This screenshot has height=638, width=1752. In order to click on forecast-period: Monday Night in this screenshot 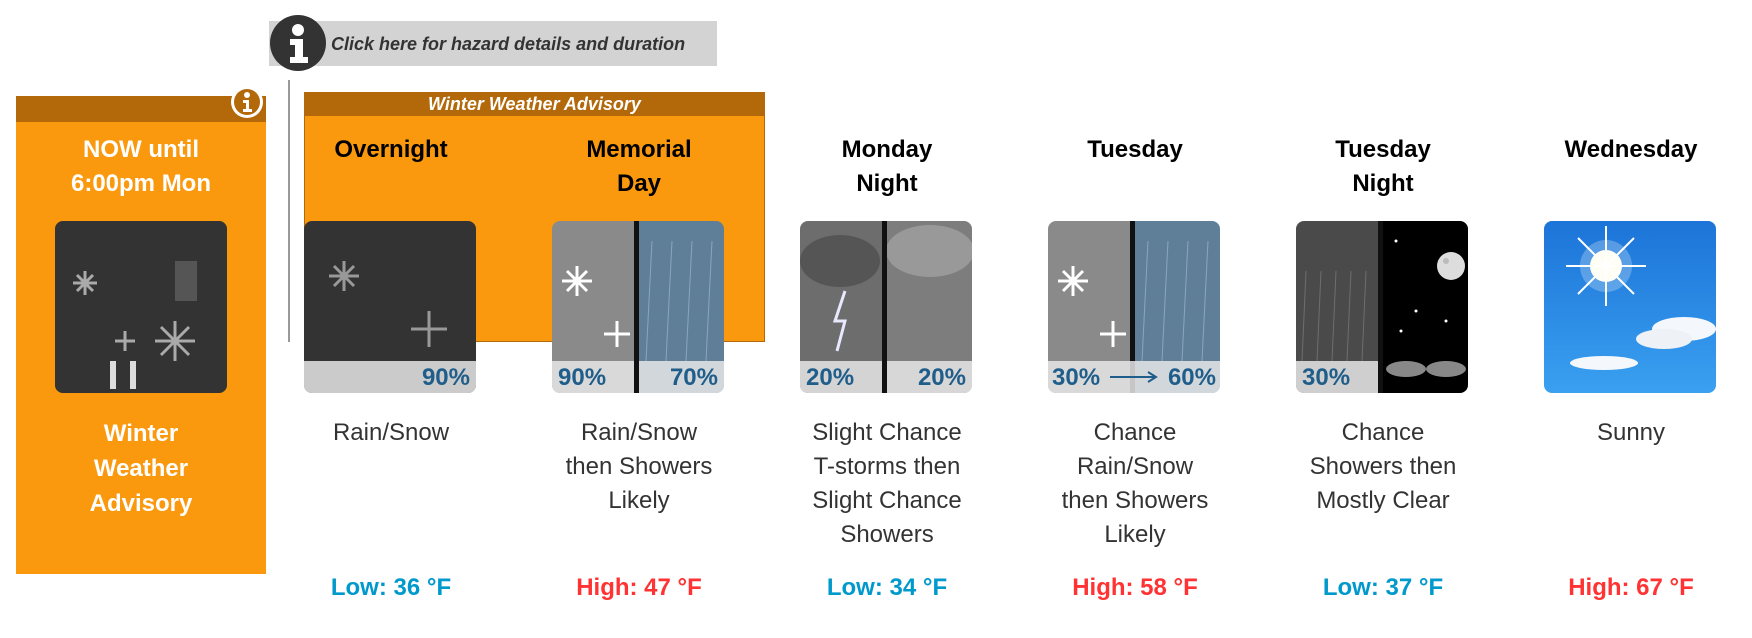, I will do `click(887, 166)`.